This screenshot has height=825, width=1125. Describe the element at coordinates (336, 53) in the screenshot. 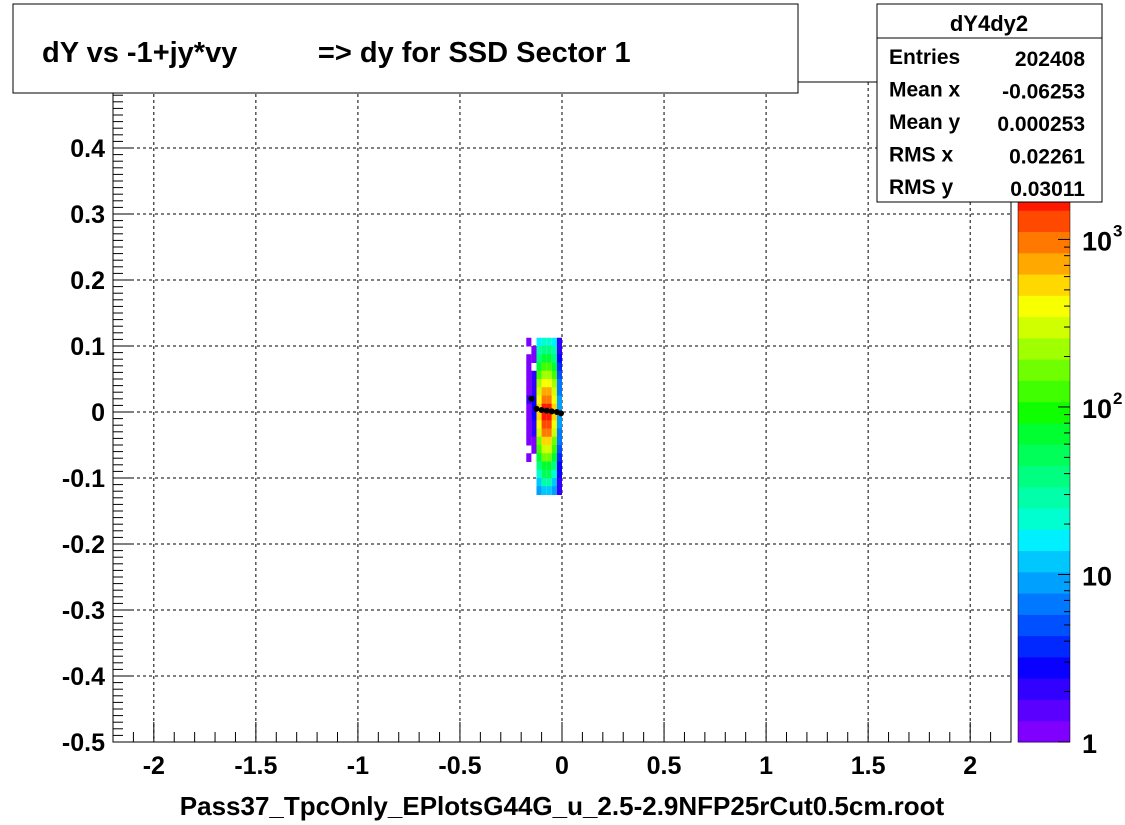

I see `chart-title: dY vs -1+jy*vy => dy for SSD Sector 1` at that location.